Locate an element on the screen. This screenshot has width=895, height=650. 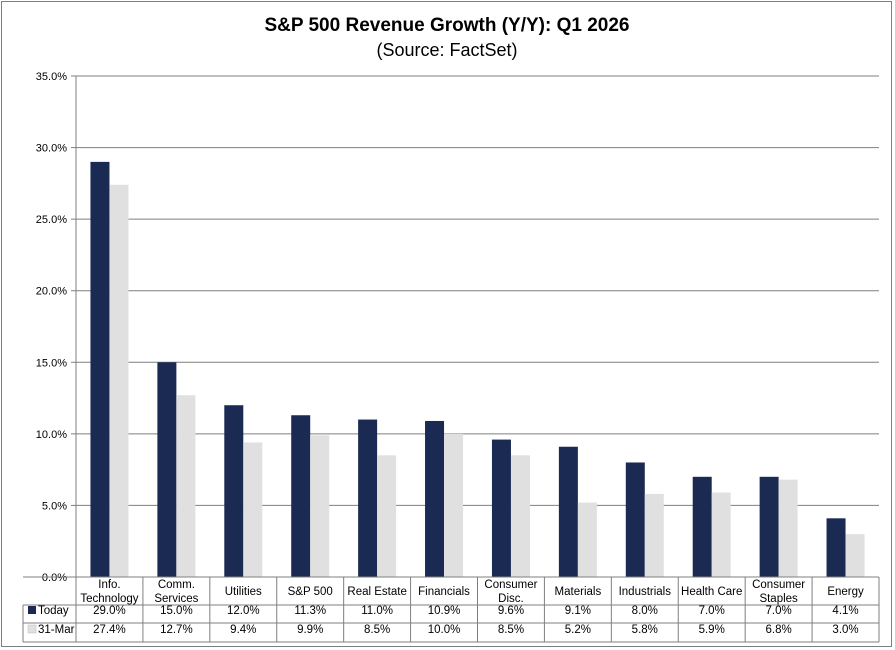
category-label: Info. is located at coordinates (109, 585).